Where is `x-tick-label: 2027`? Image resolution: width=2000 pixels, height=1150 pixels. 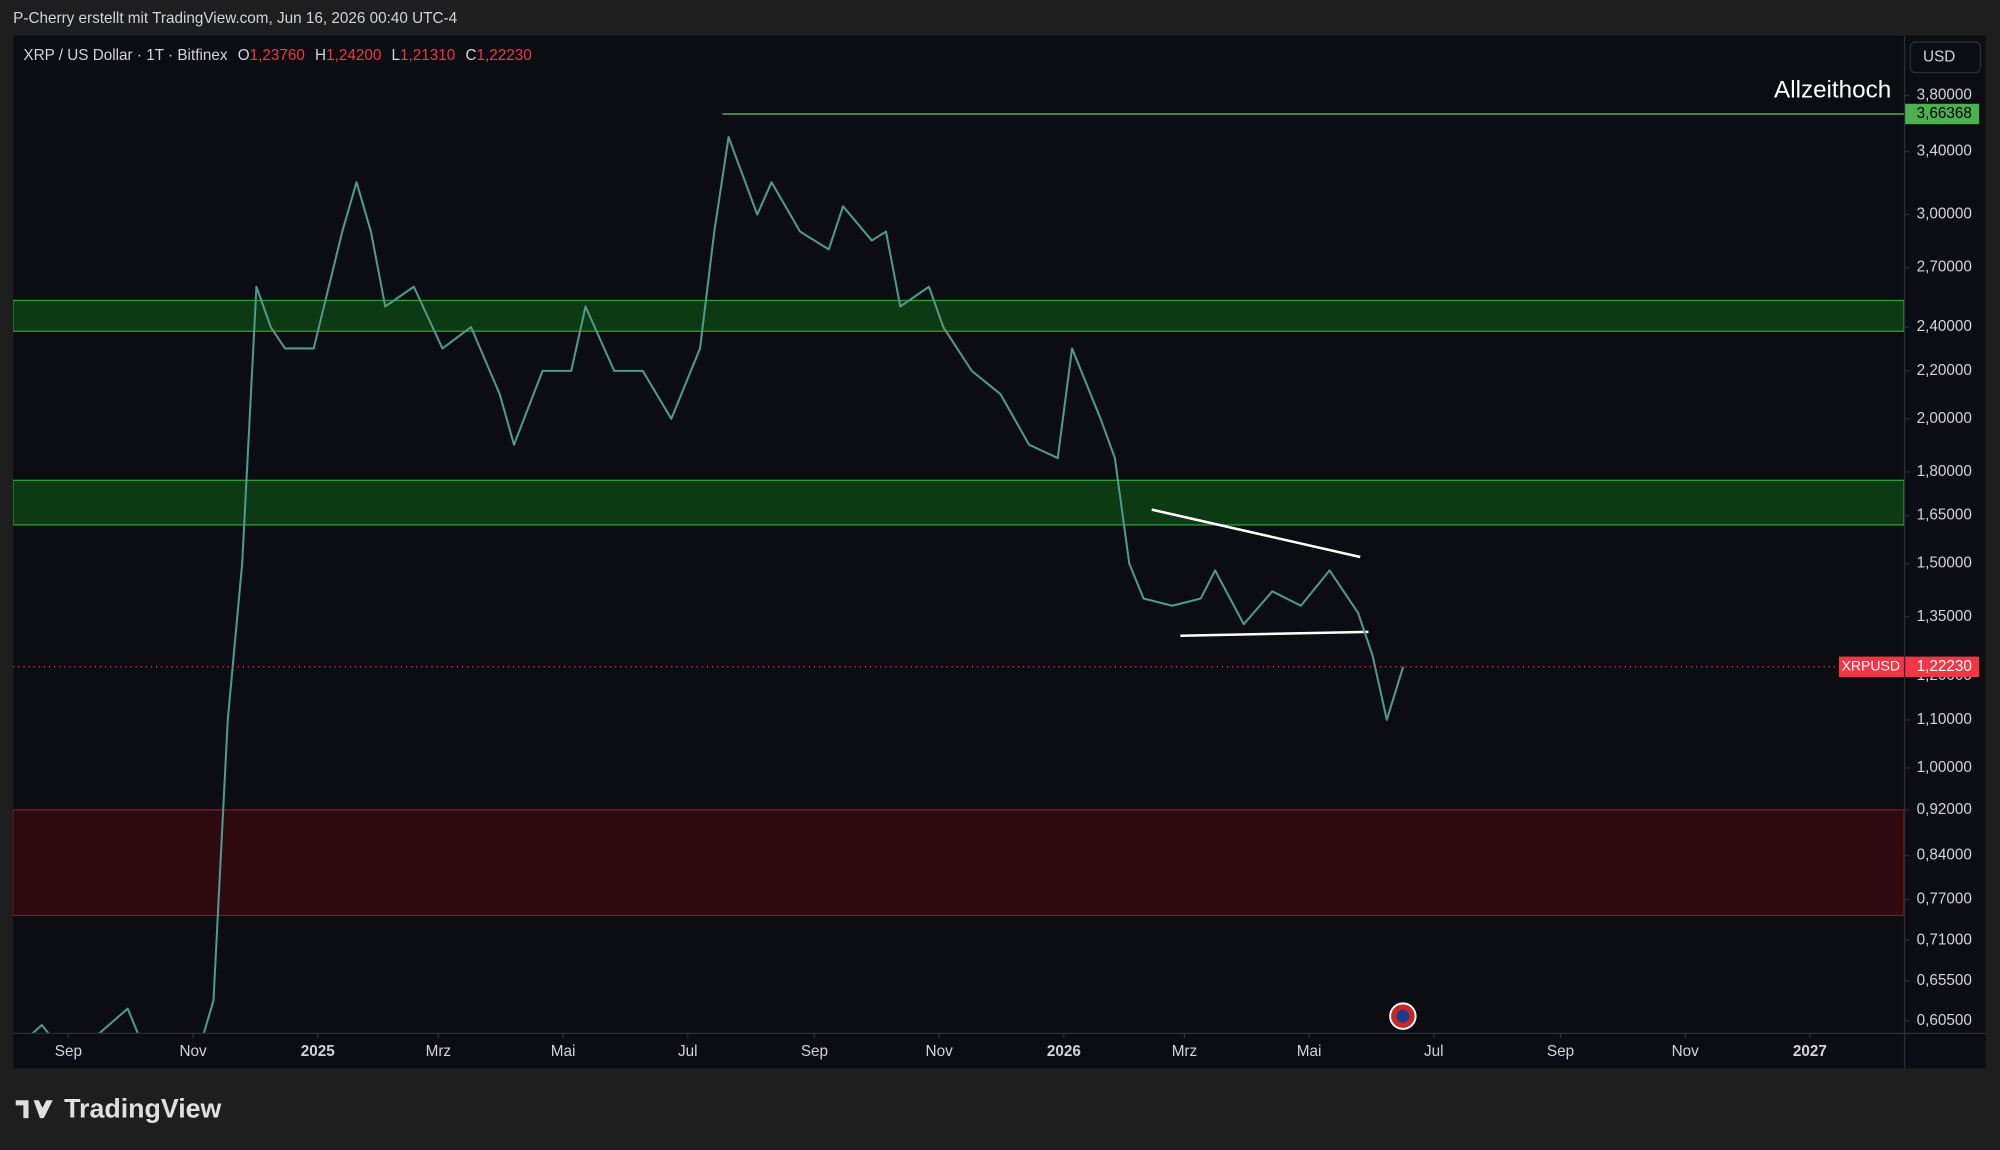
x-tick-label: 2027 is located at coordinates (1810, 1051).